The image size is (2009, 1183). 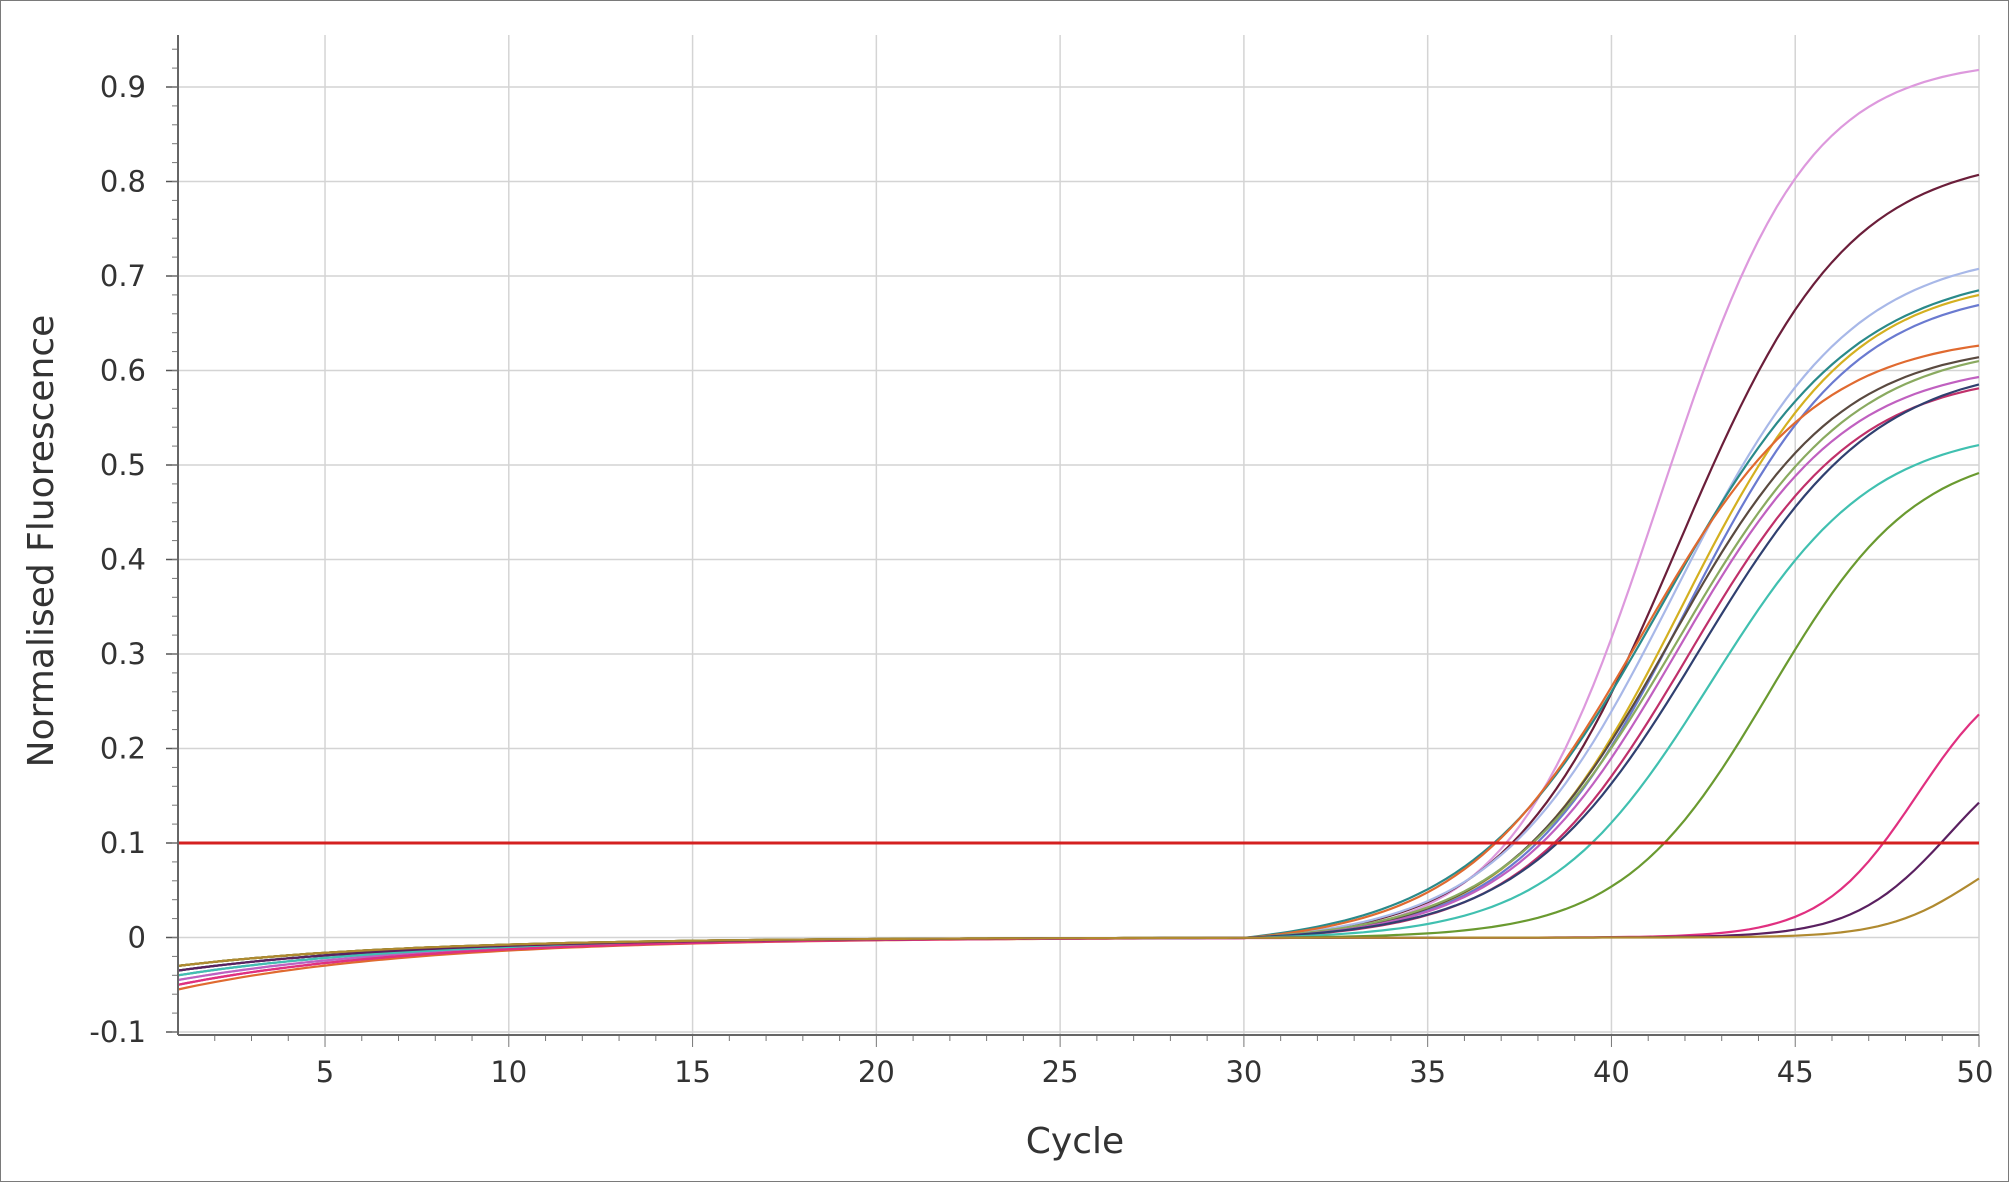 I want to click on y-tick-label: 0.4, so click(x=123, y=560).